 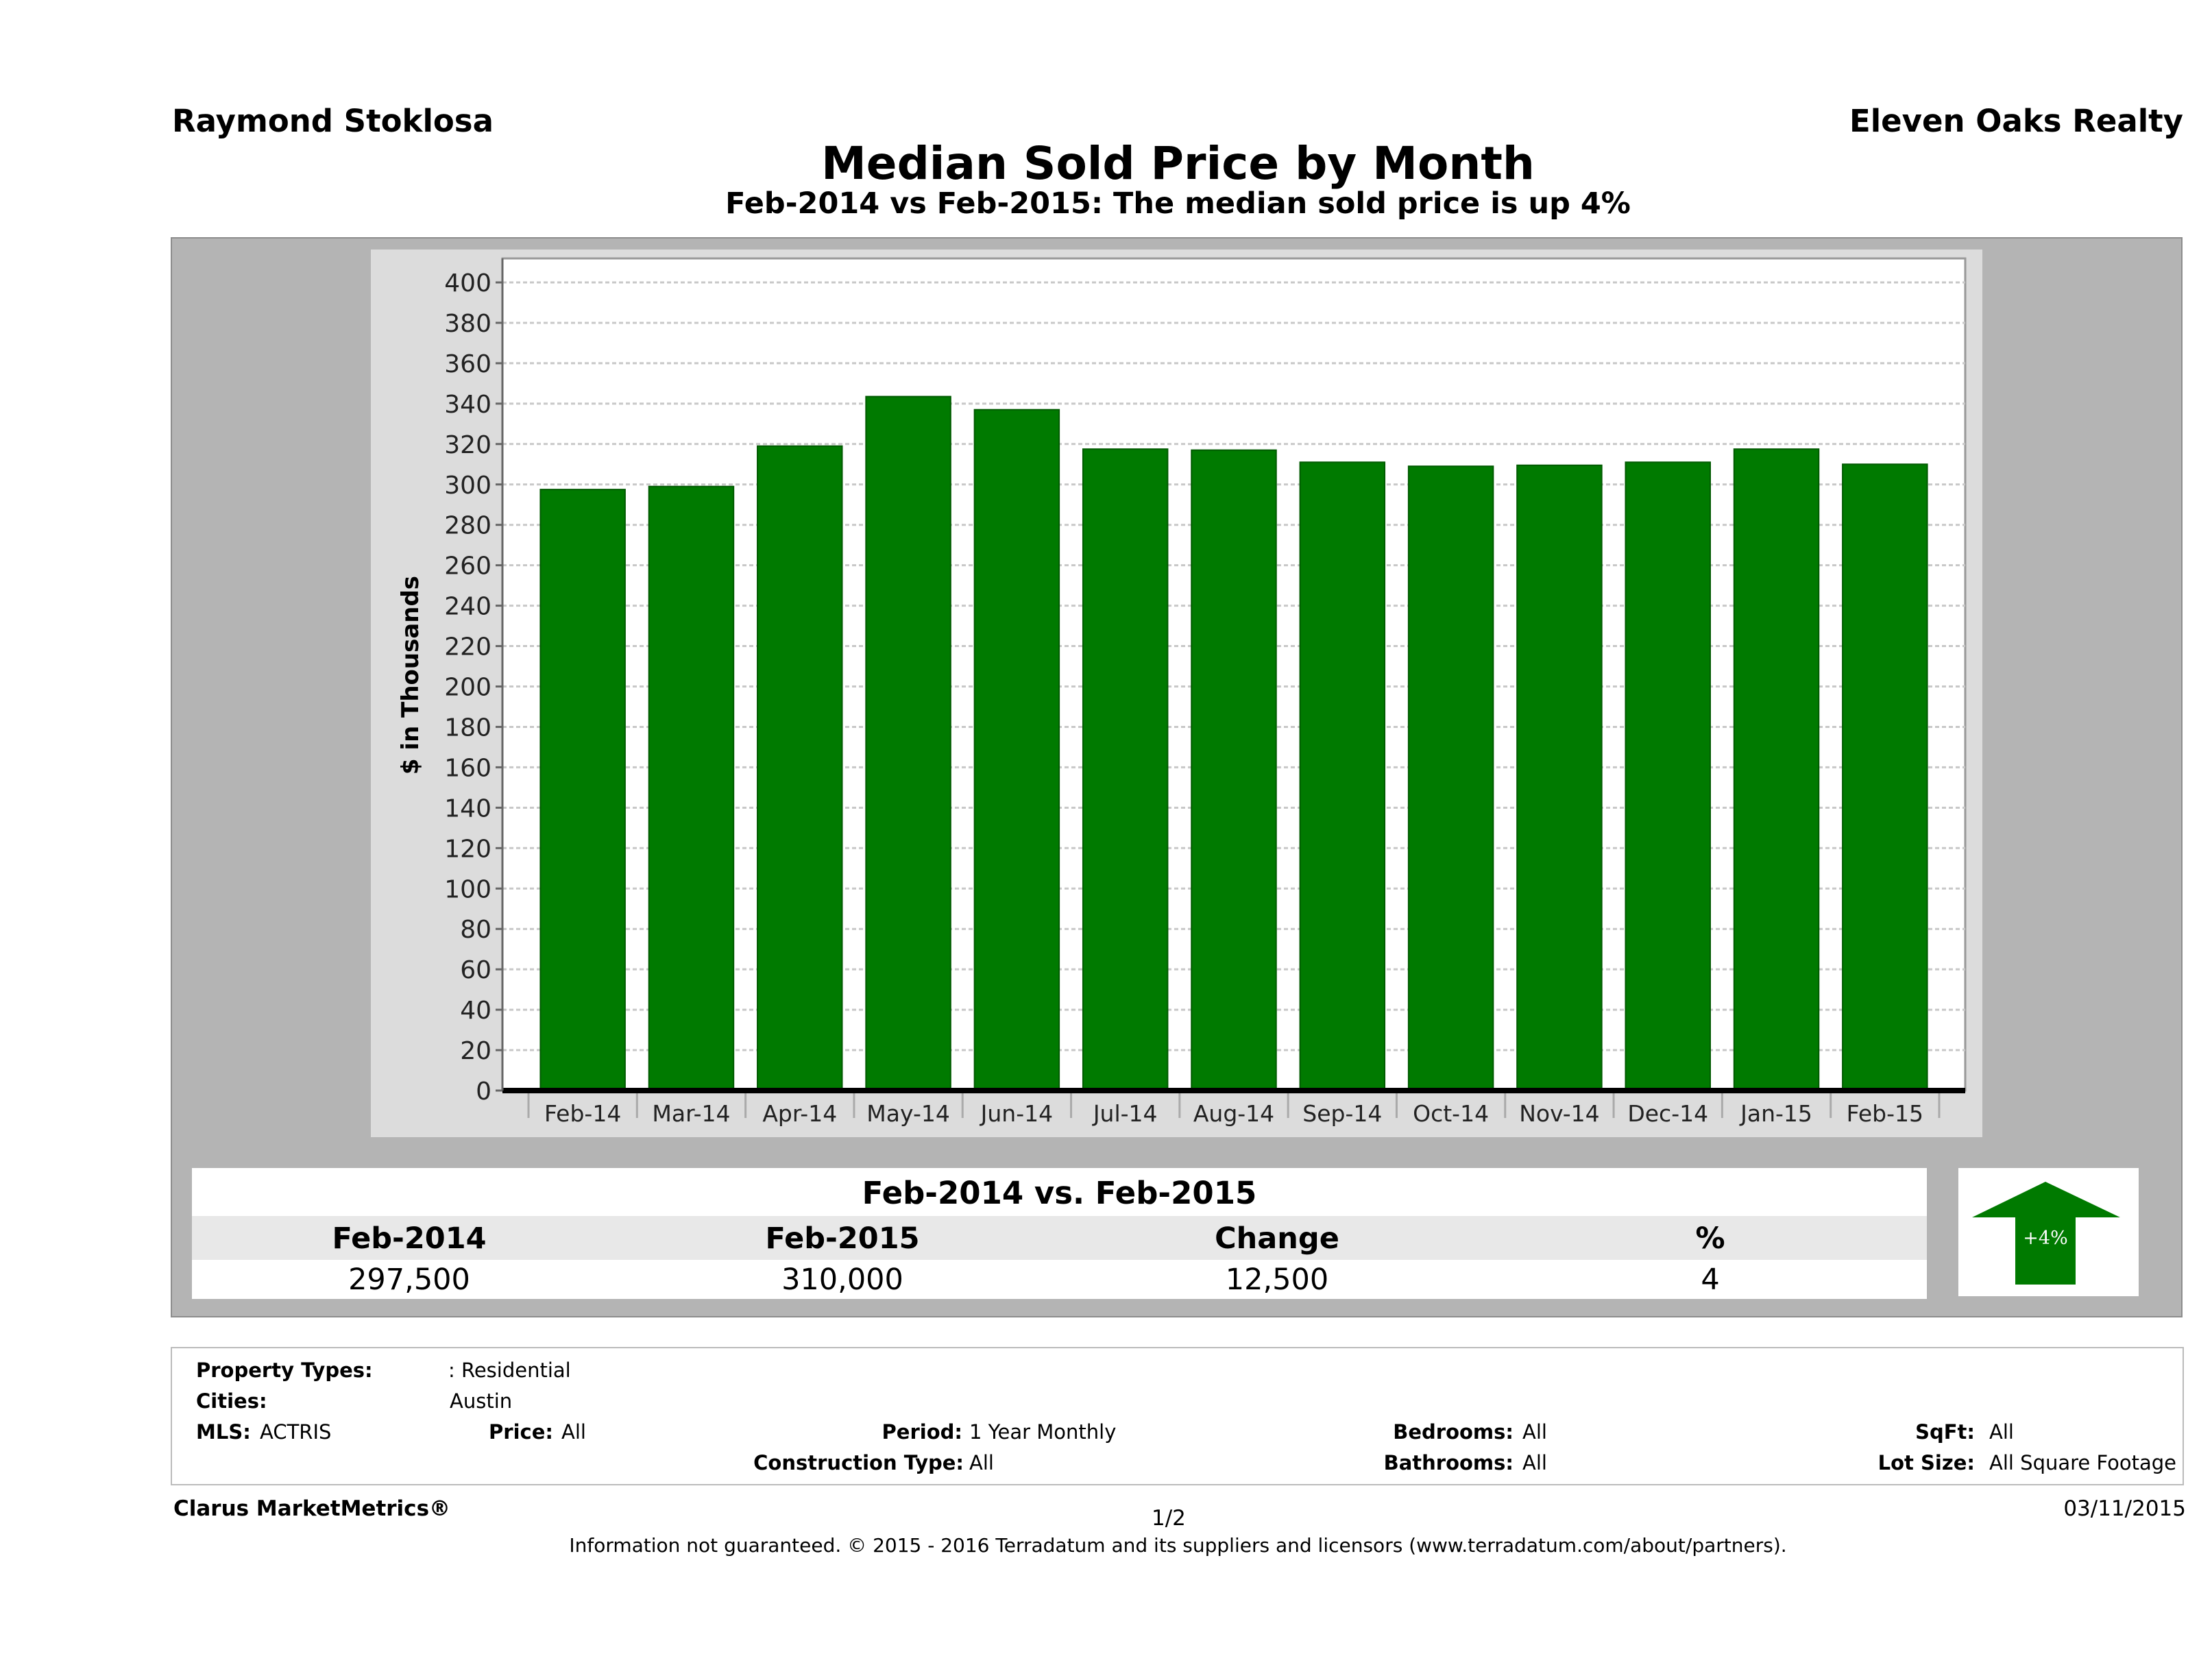 I want to click on y-tick-label: 80, so click(x=475, y=930).